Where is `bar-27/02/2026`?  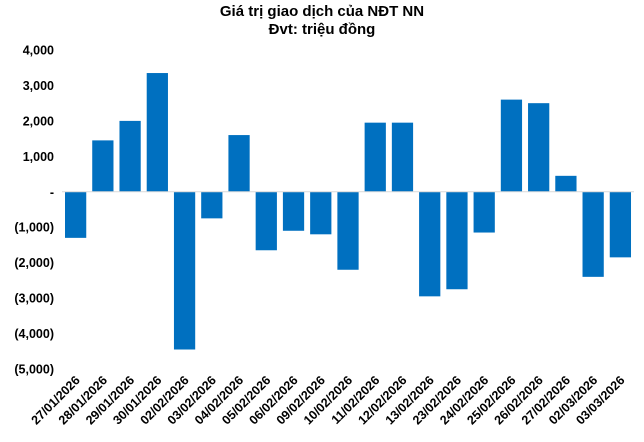
bar-27/02/2026 is located at coordinates (566, 183).